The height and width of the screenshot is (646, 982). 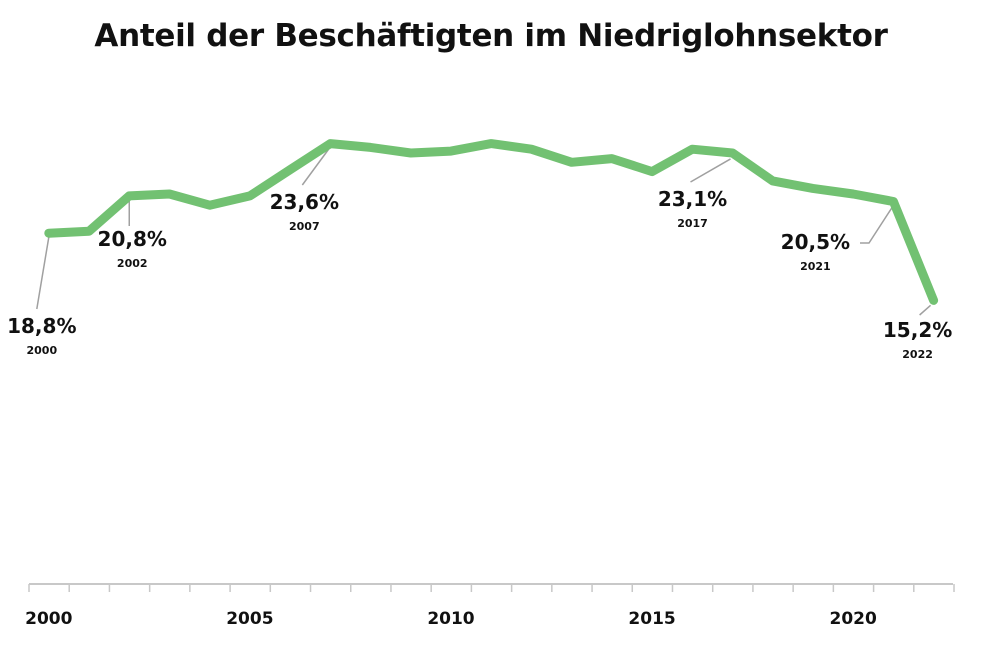 What do you see at coordinates (490, 606) in the screenshot?
I see `x-axis: 2000 2005 2010 2015 2020` at bounding box center [490, 606].